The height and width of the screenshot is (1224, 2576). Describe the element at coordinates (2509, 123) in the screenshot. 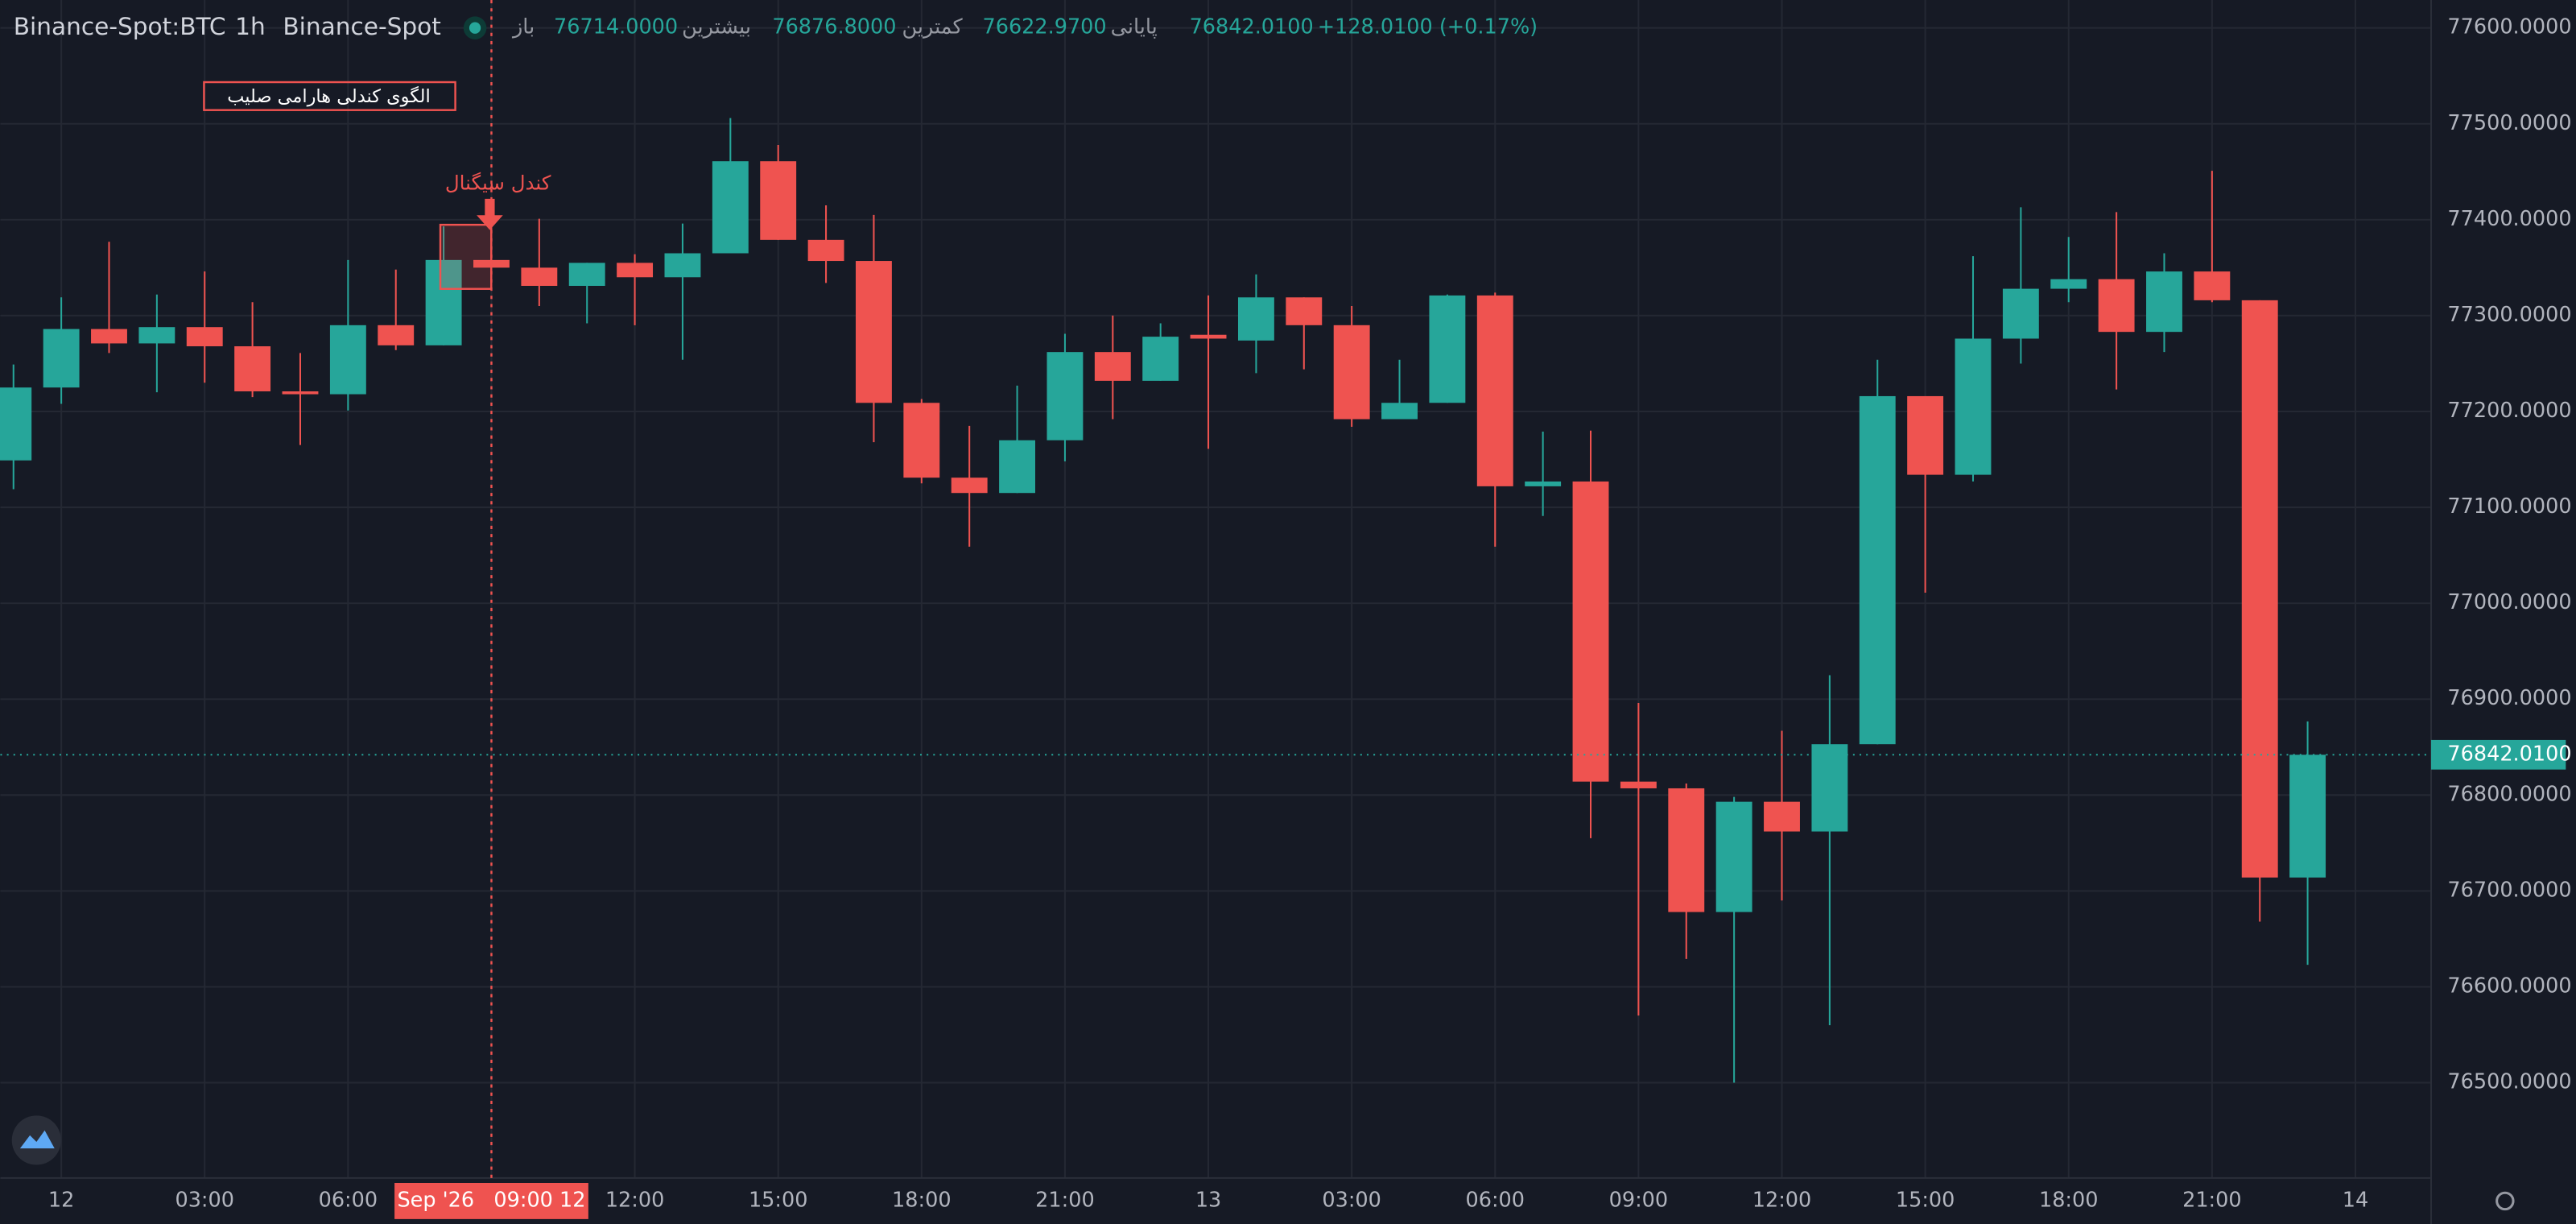

I see `y-tick-label: 77500.0000` at that location.